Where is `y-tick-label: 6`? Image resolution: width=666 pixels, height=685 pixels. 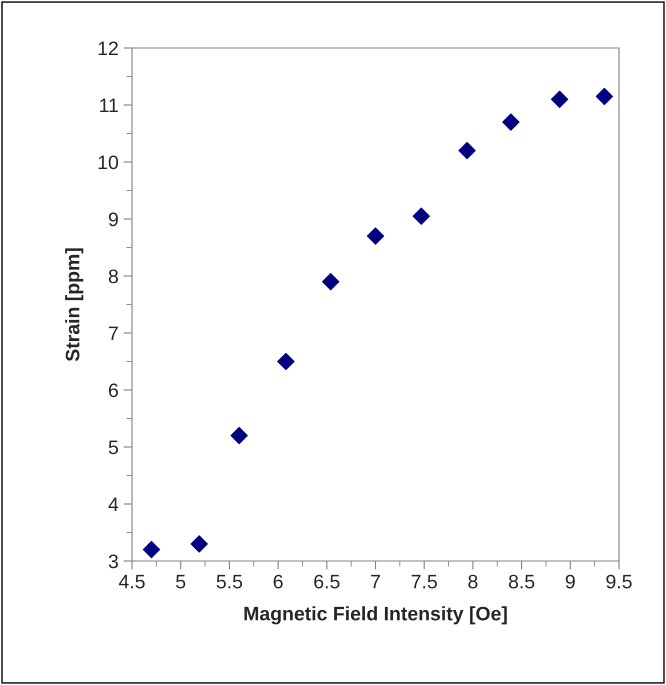 y-tick-label: 6 is located at coordinates (113, 390).